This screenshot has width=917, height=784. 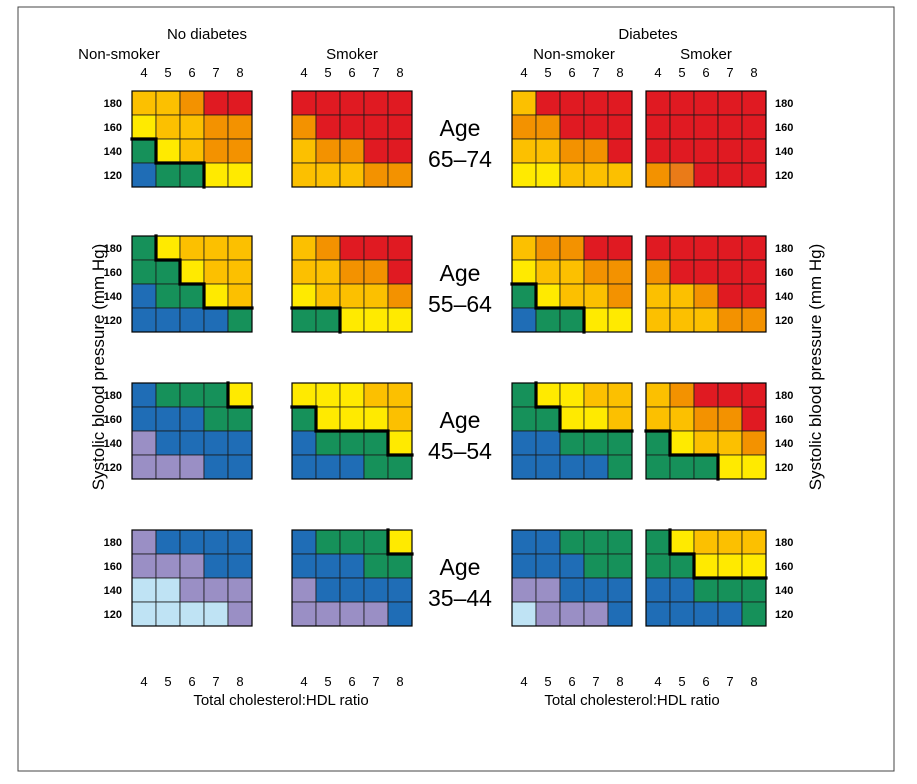 What do you see at coordinates (784, 249) in the screenshot?
I see `y-tick-right-1-0: 180` at bounding box center [784, 249].